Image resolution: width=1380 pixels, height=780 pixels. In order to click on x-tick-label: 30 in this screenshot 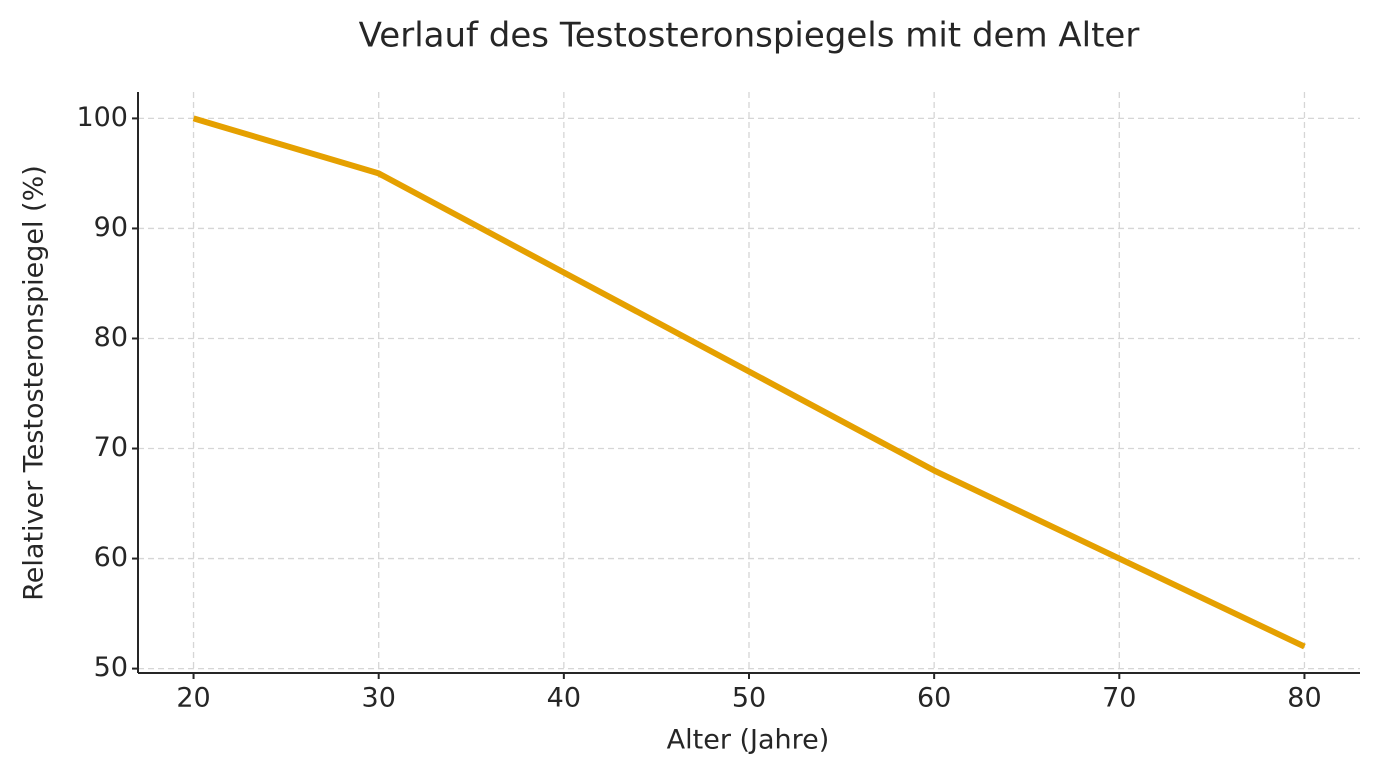, I will do `click(379, 698)`.